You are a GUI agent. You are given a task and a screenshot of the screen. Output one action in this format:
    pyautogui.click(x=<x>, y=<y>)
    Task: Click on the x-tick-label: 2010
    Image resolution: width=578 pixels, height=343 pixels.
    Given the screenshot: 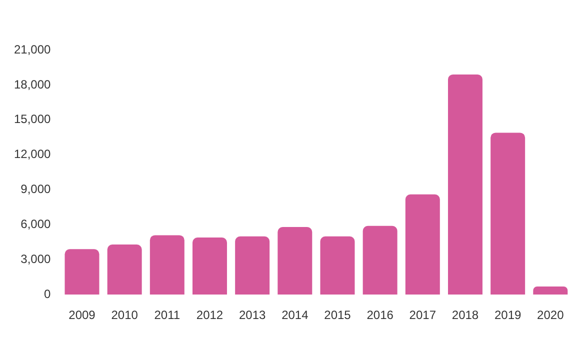 What is the action you would take?
    pyautogui.click(x=124, y=315)
    